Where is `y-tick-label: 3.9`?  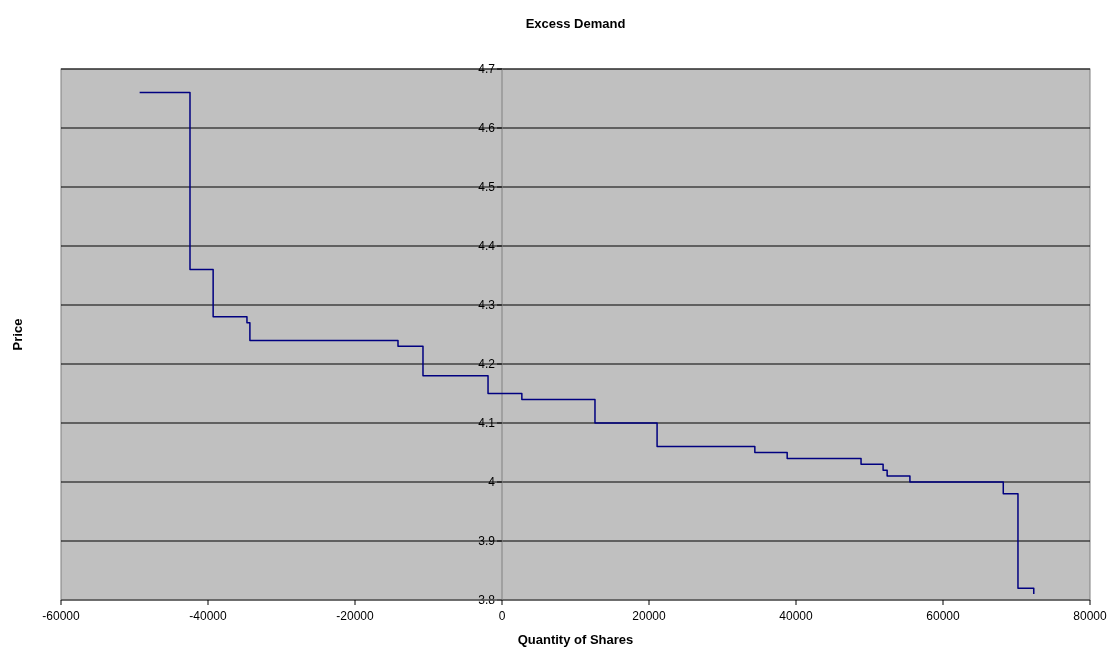 y-tick-label: 3.9 is located at coordinates (487, 541).